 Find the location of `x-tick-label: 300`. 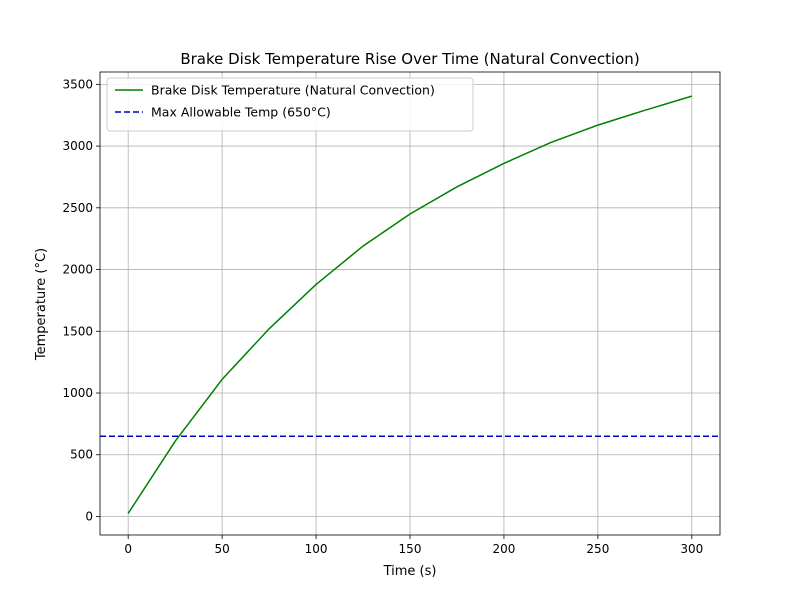

x-tick-label: 300 is located at coordinates (691, 549).